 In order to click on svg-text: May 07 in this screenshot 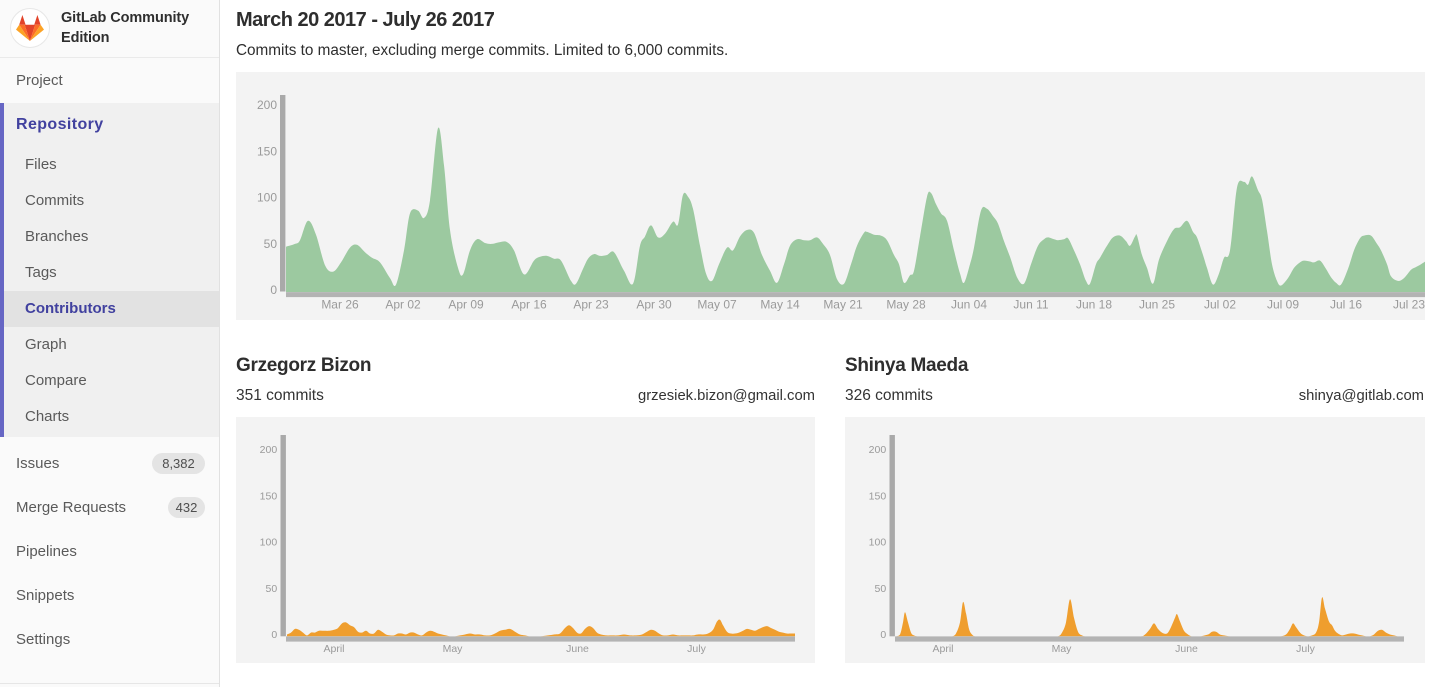, I will do `click(717, 305)`.